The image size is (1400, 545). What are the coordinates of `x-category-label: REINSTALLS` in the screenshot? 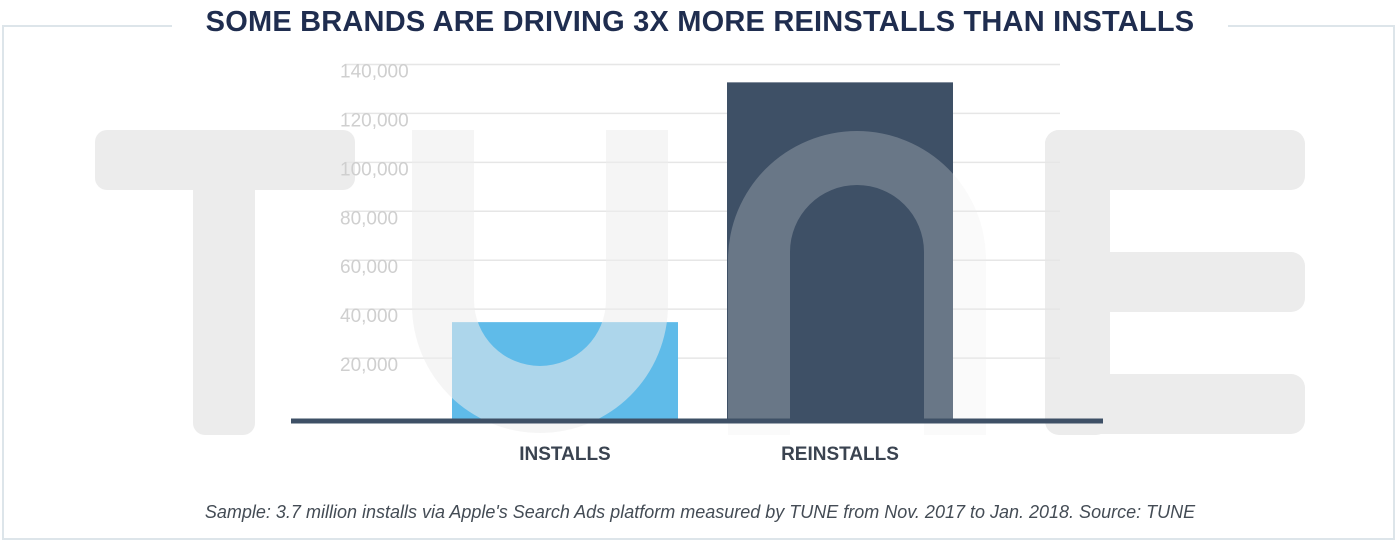 It's located at (840, 454).